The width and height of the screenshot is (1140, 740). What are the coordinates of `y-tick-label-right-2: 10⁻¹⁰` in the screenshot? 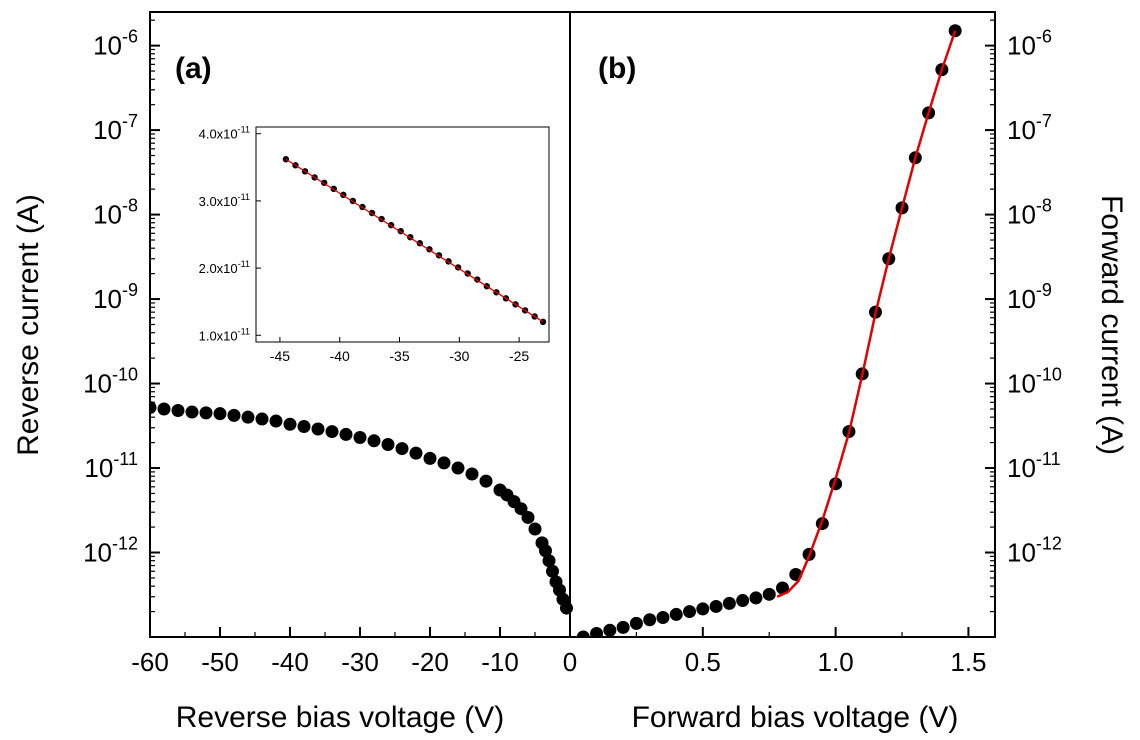 It's located at (1034, 382).